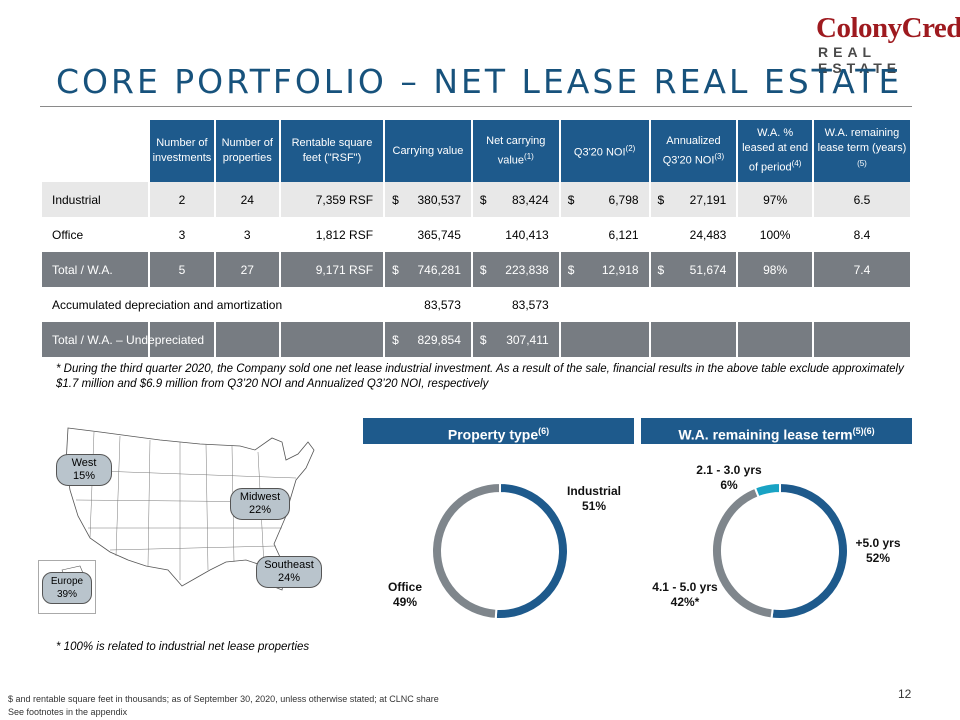 This screenshot has width=960, height=720. Describe the element at coordinates (247, 151) in the screenshot. I see `column-header: Number of properties` at that location.